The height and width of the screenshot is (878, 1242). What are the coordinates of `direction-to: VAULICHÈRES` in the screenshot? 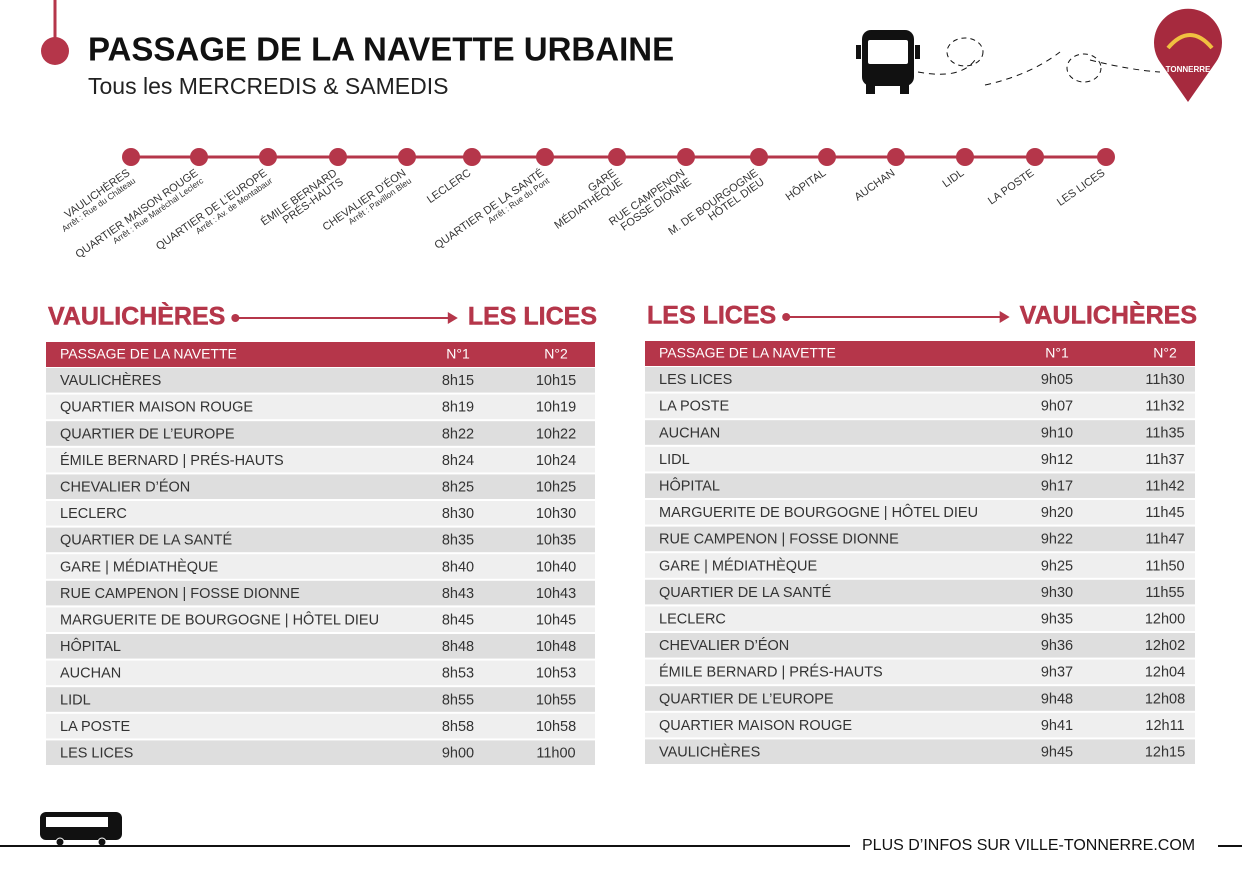 It's located at (1108, 315).